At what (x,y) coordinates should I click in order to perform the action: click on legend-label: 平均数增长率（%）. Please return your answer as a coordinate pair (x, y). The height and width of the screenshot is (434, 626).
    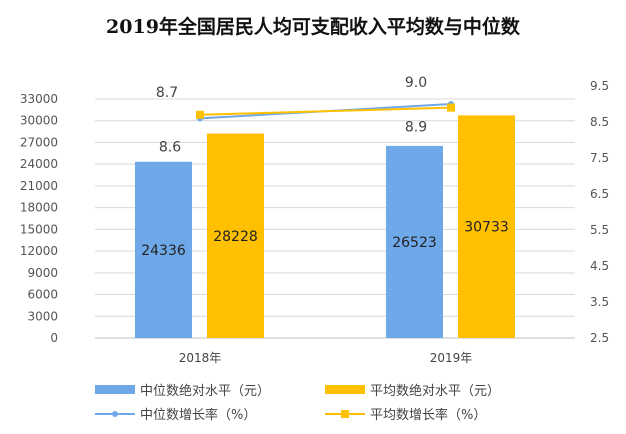
    Looking at the image, I should click on (428, 415).